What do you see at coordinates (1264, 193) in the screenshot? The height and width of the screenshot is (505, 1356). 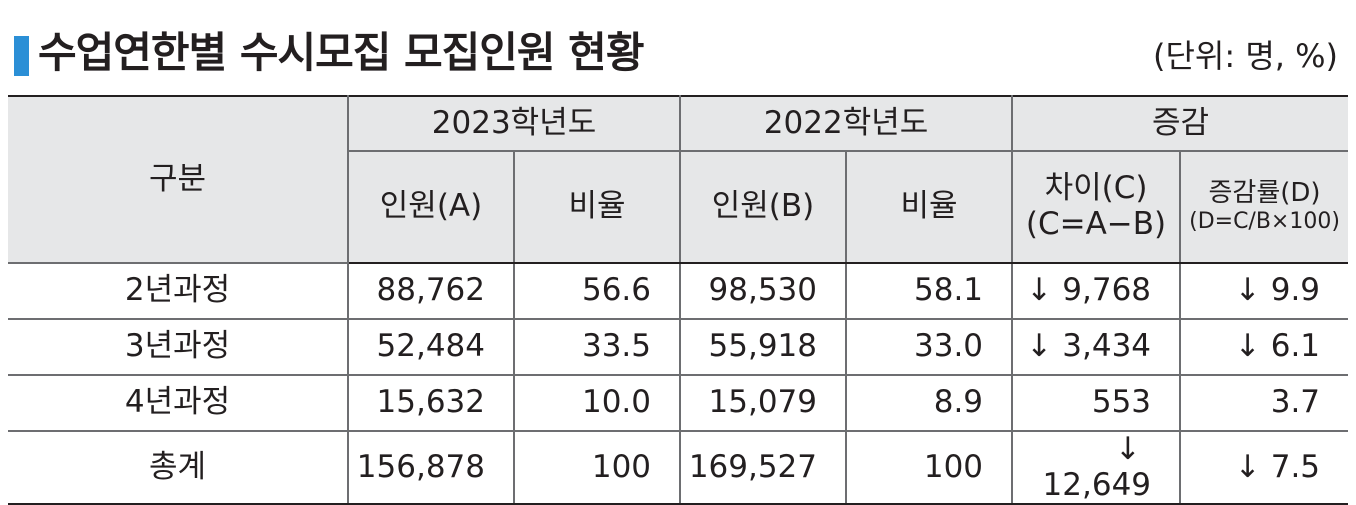 I see `header-rate-line1: 증감률(D)` at bounding box center [1264, 193].